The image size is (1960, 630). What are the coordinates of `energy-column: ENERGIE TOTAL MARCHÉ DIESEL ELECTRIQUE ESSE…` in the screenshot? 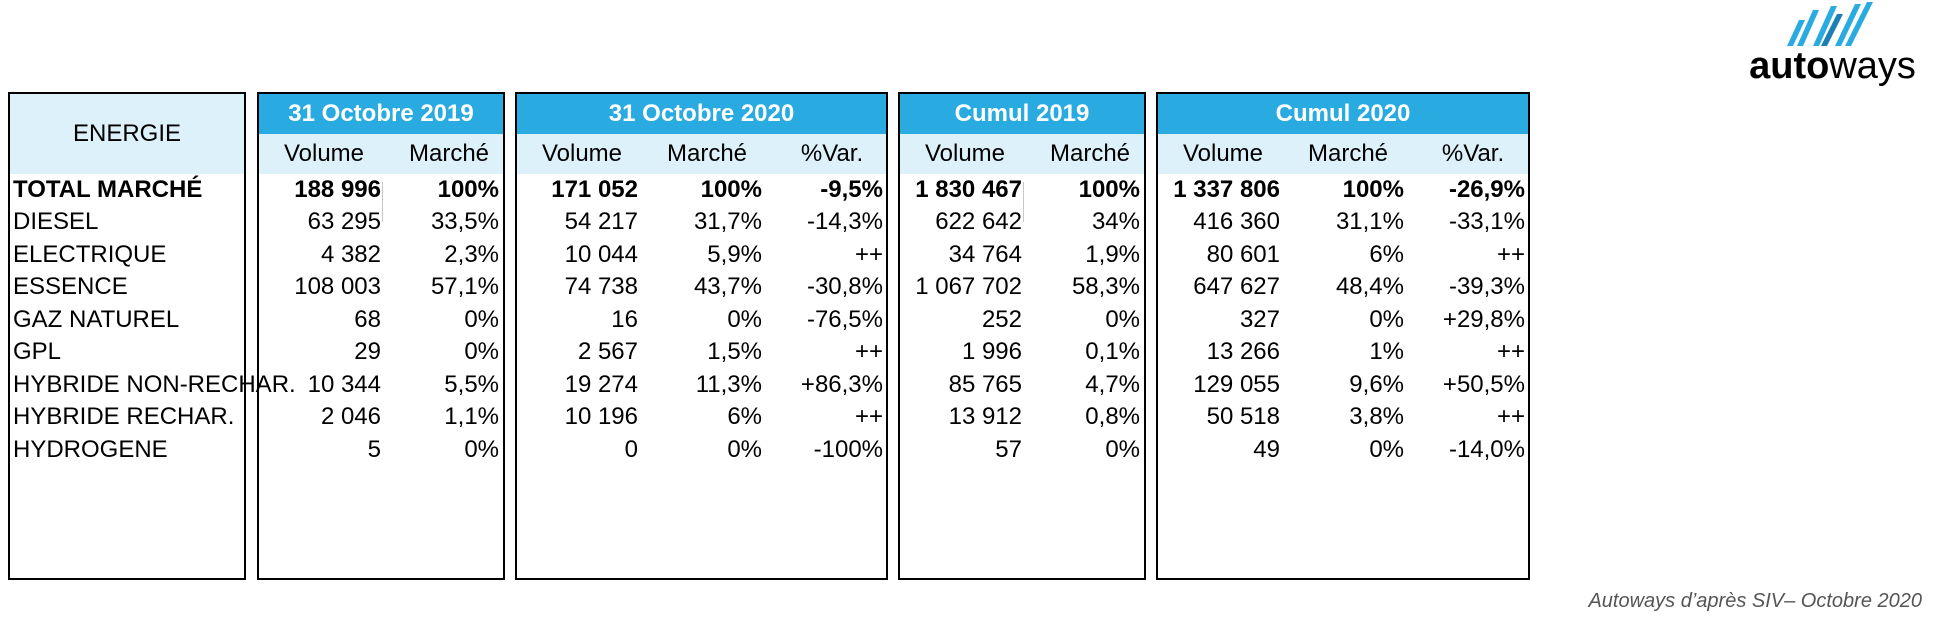 It's located at (152, 336).